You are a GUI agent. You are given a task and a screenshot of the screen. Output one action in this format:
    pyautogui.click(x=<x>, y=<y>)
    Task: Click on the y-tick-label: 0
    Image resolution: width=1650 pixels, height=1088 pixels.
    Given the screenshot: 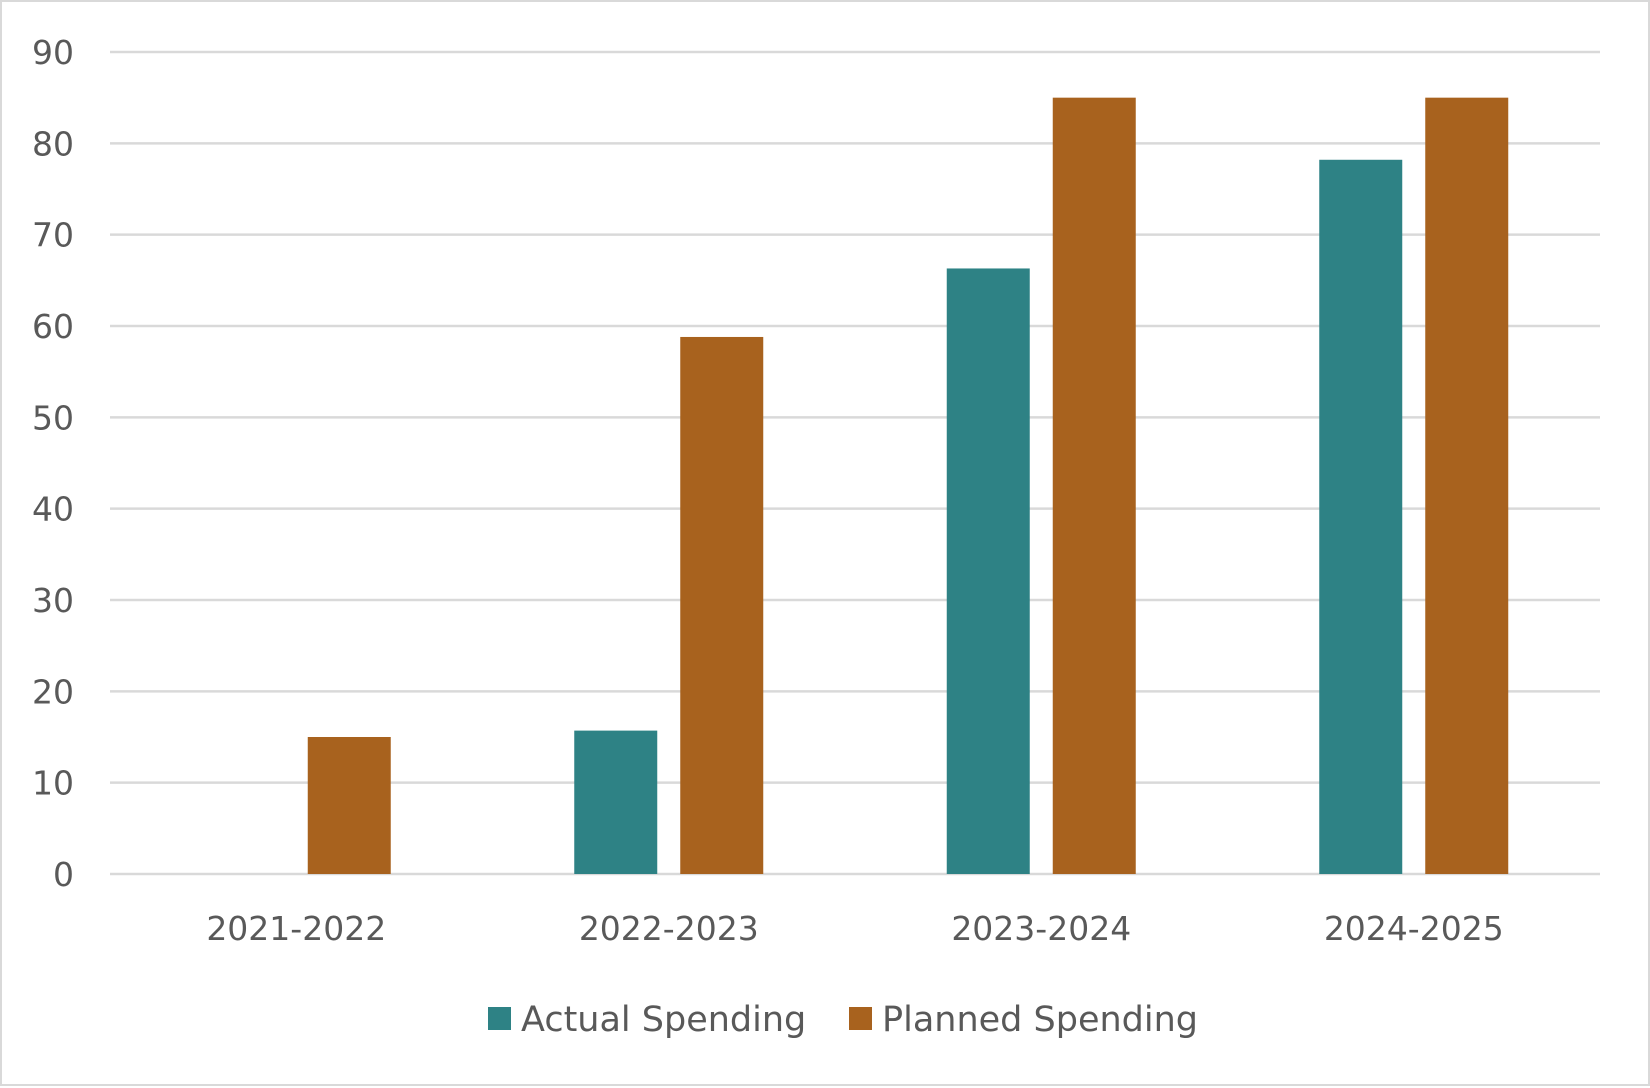 What is the action you would take?
    pyautogui.click(x=63, y=874)
    